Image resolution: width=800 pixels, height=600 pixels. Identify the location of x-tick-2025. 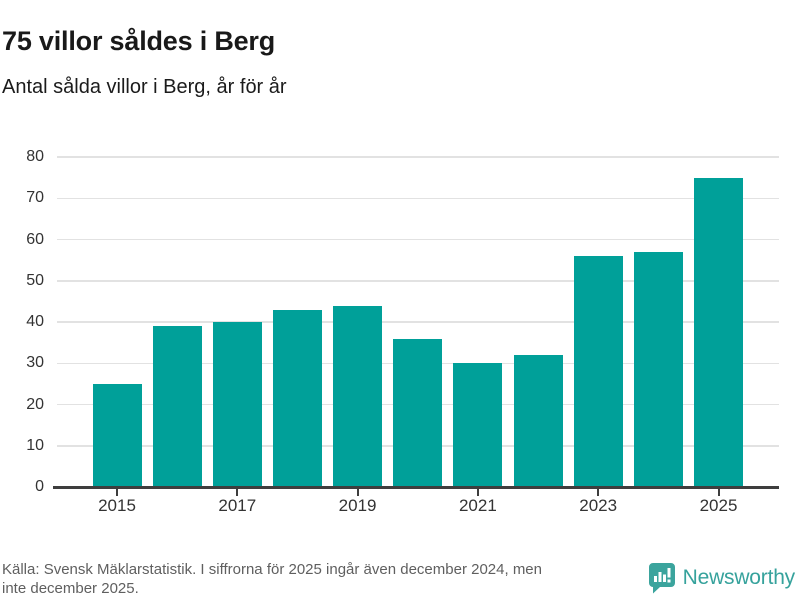
(718, 492).